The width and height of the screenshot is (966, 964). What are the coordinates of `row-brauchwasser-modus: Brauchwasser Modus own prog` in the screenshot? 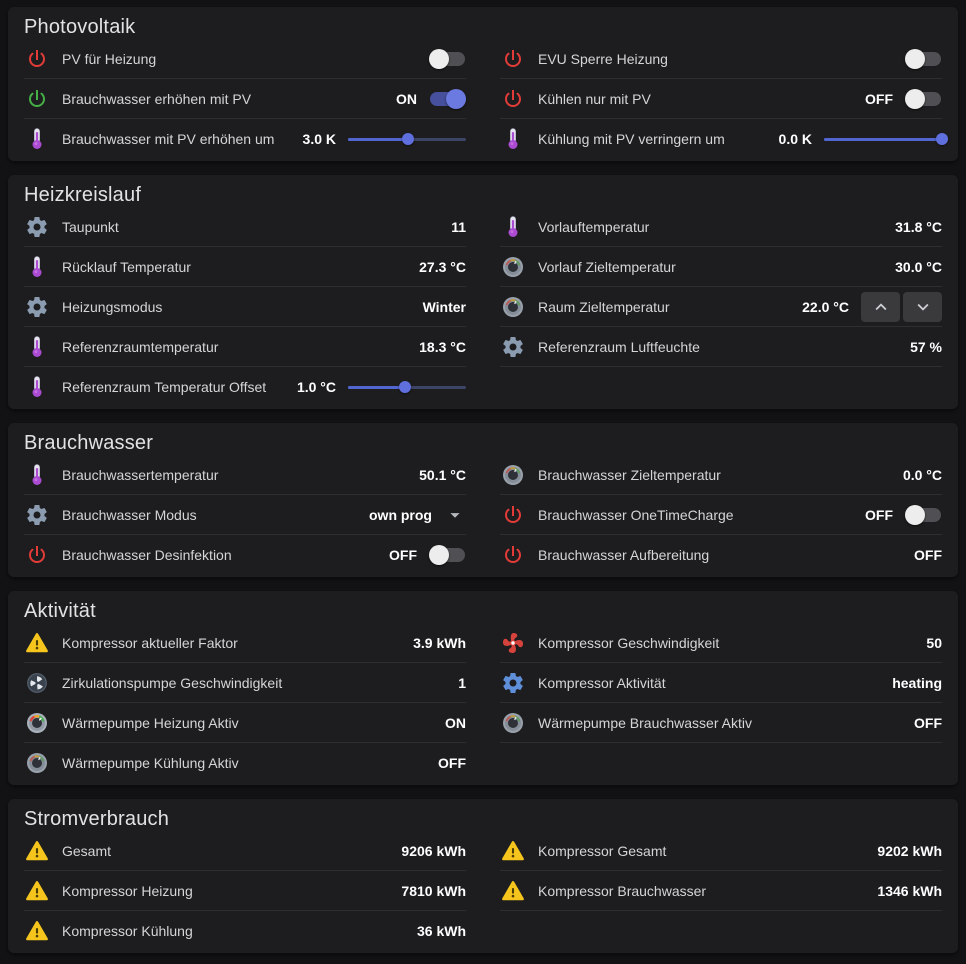 It's located at (245, 515).